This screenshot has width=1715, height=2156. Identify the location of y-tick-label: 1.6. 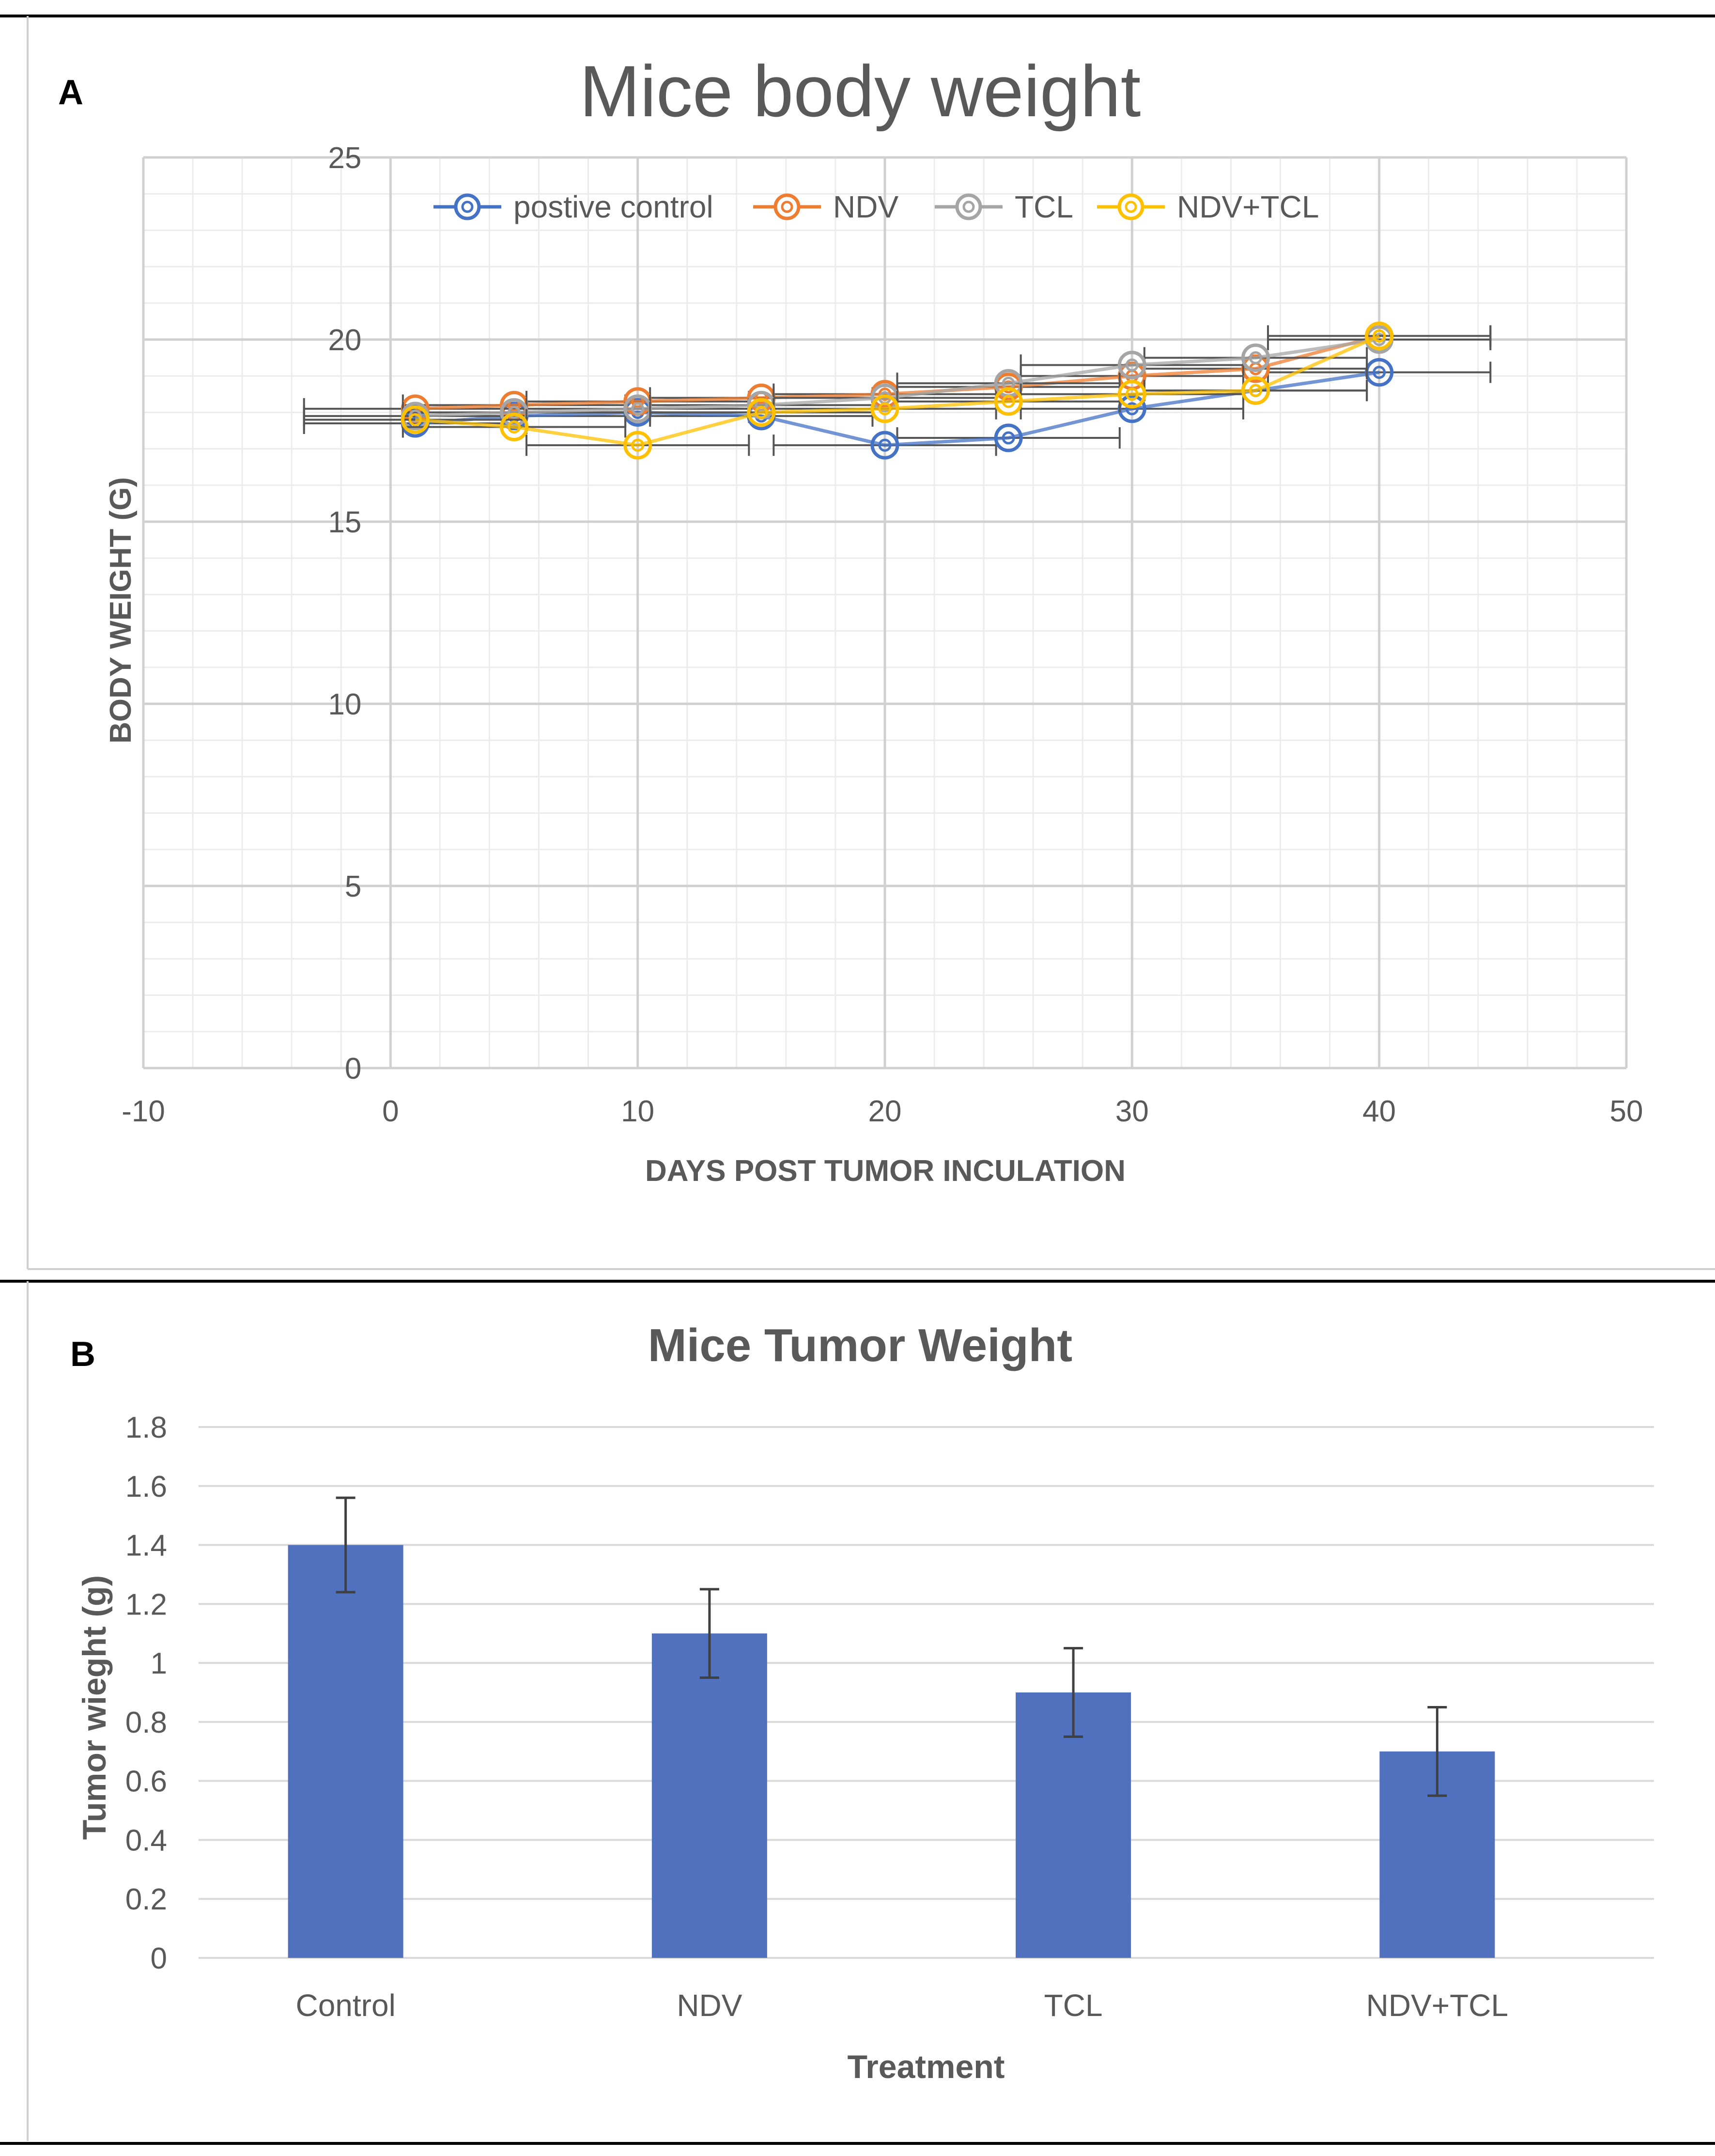
(146, 1487).